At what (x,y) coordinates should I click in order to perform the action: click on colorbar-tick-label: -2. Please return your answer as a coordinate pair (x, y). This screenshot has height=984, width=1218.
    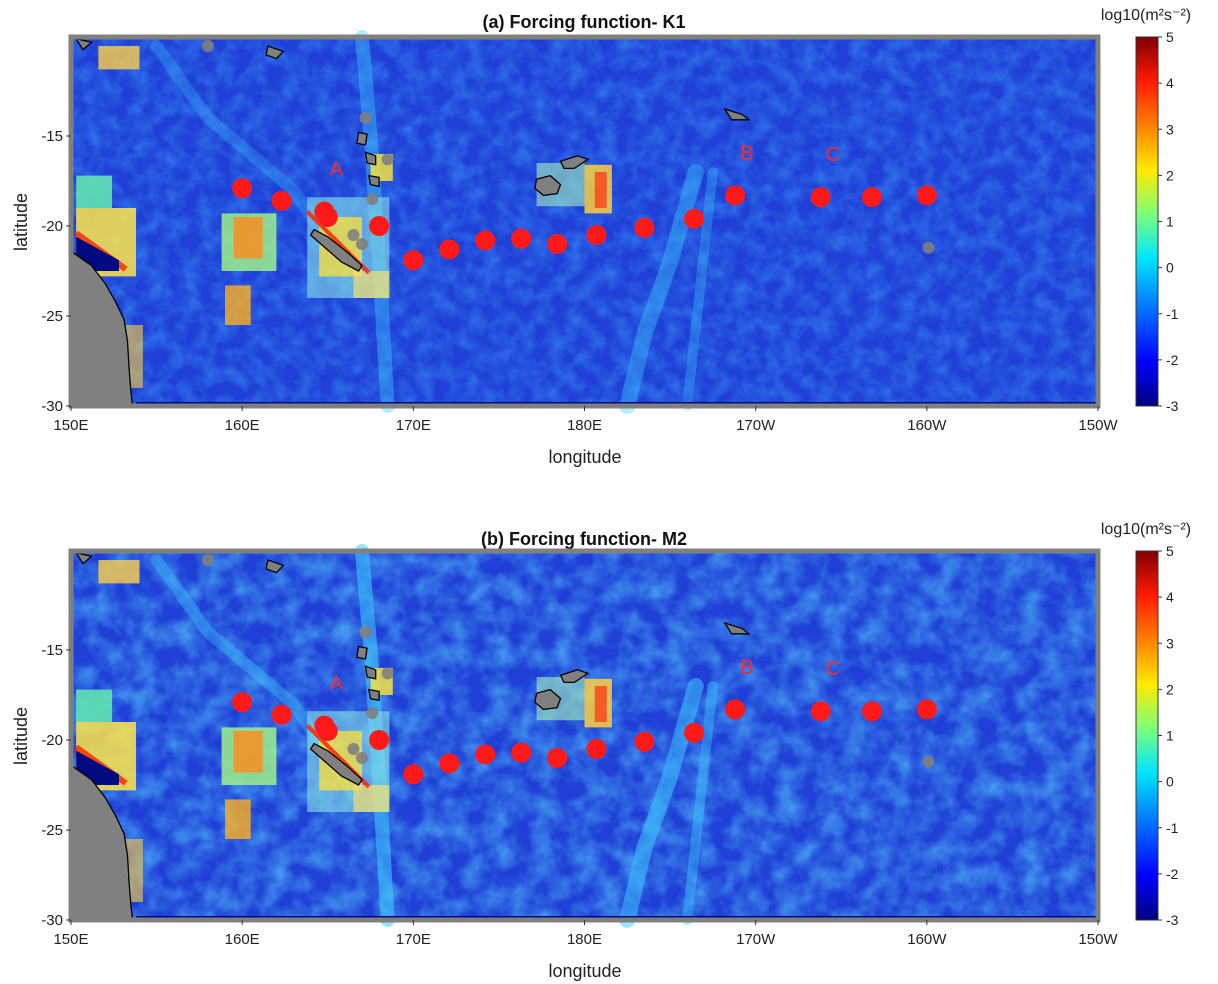
    Looking at the image, I should click on (1172, 360).